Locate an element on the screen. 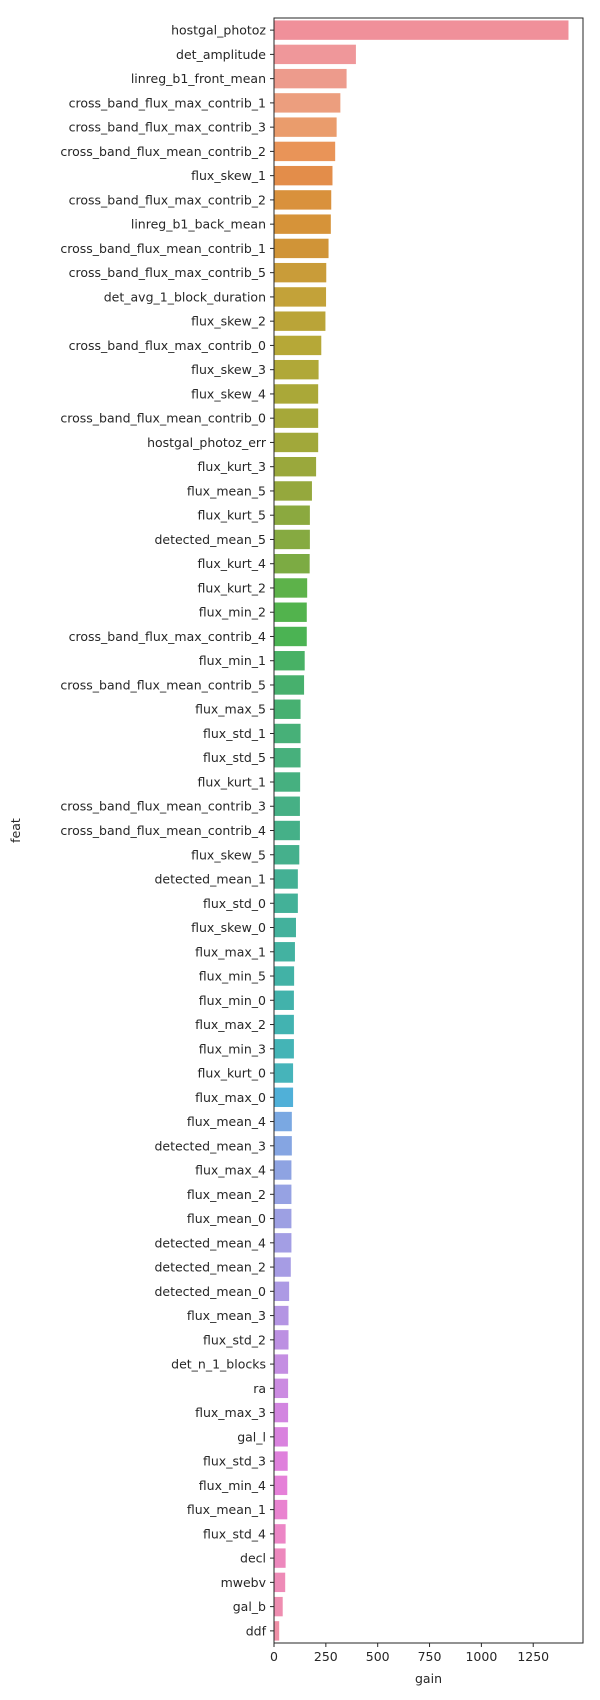 This screenshot has width=600, height=1700. x-tick-label: 1250 is located at coordinates (533, 1656).